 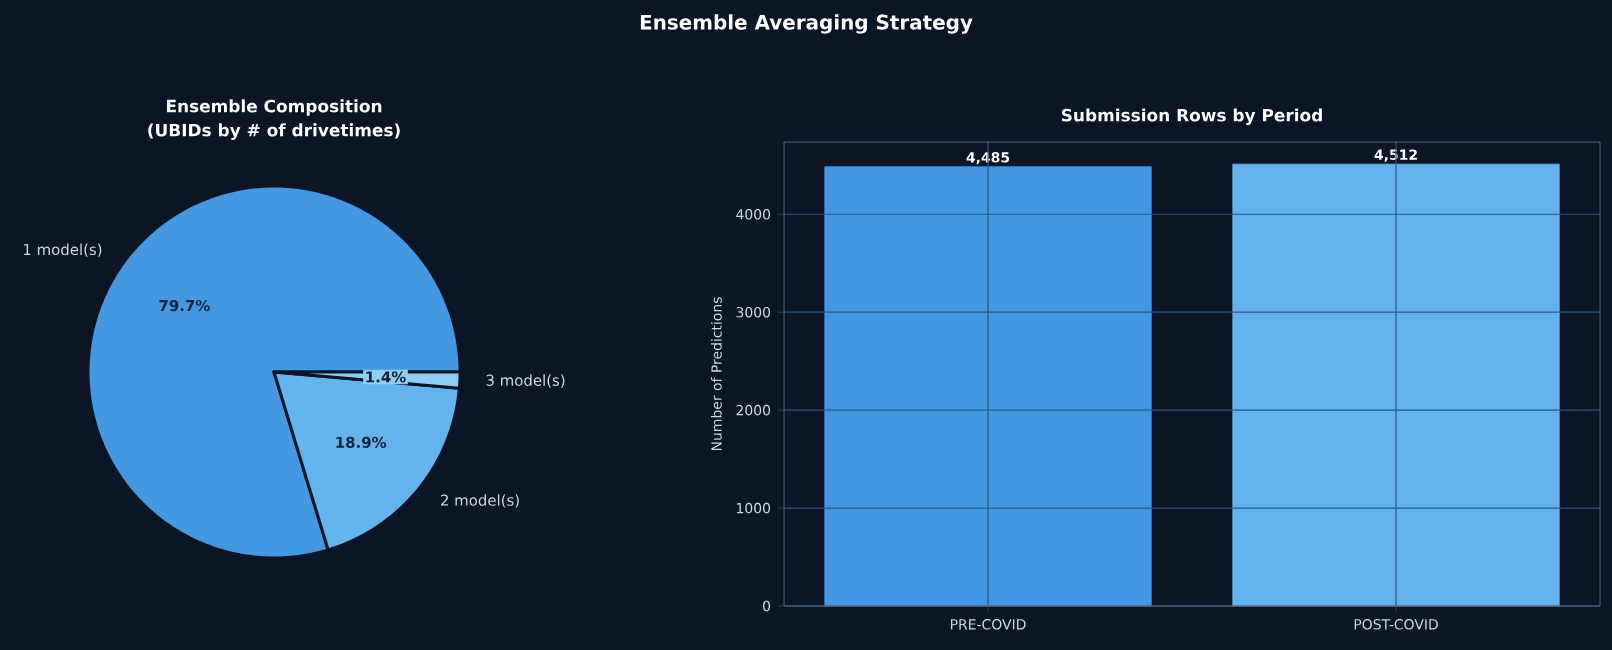 What do you see at coordinates (806, 24) in the screenshot?
I see `text: Ensemble Averaging Strategy` at bounding box center [806, 24].